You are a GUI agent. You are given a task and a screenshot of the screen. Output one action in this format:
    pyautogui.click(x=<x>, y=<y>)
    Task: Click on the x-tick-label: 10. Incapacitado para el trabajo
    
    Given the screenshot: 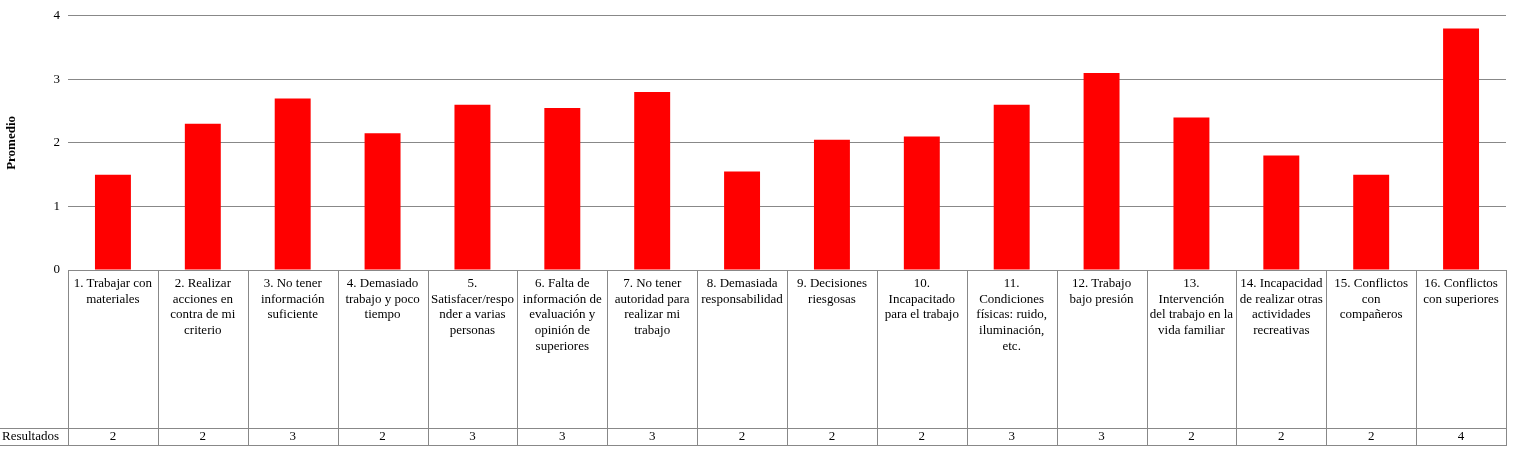 What is the action you would take?
    pyautogui.click(x=921, y=298)
    